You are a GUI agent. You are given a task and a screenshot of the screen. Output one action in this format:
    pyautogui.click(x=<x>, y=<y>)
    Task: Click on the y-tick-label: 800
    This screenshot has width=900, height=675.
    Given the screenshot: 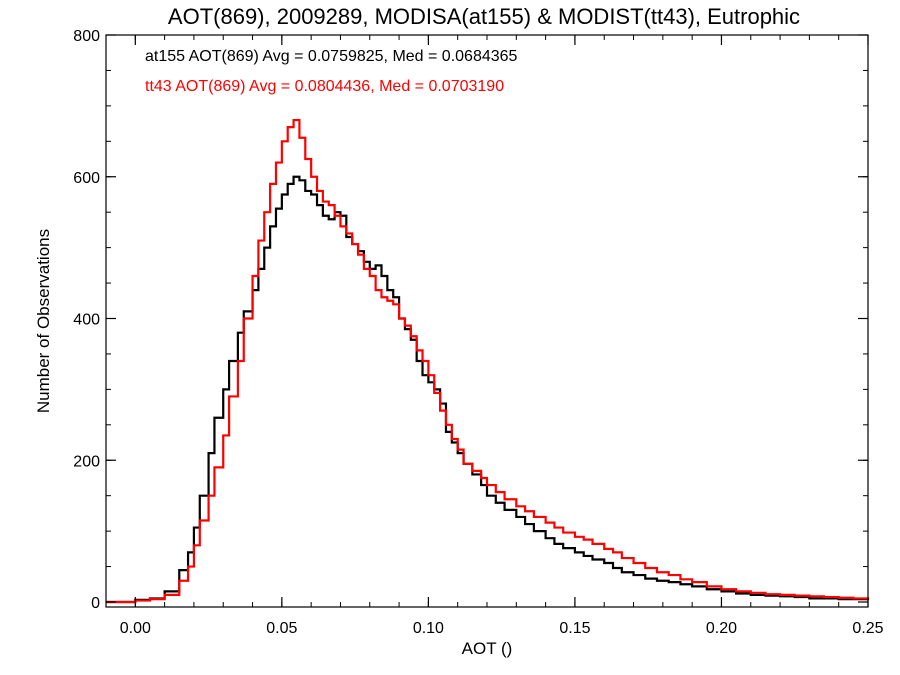 What is the action you would take?
    pyautogui.click(x=86, y=36)
    